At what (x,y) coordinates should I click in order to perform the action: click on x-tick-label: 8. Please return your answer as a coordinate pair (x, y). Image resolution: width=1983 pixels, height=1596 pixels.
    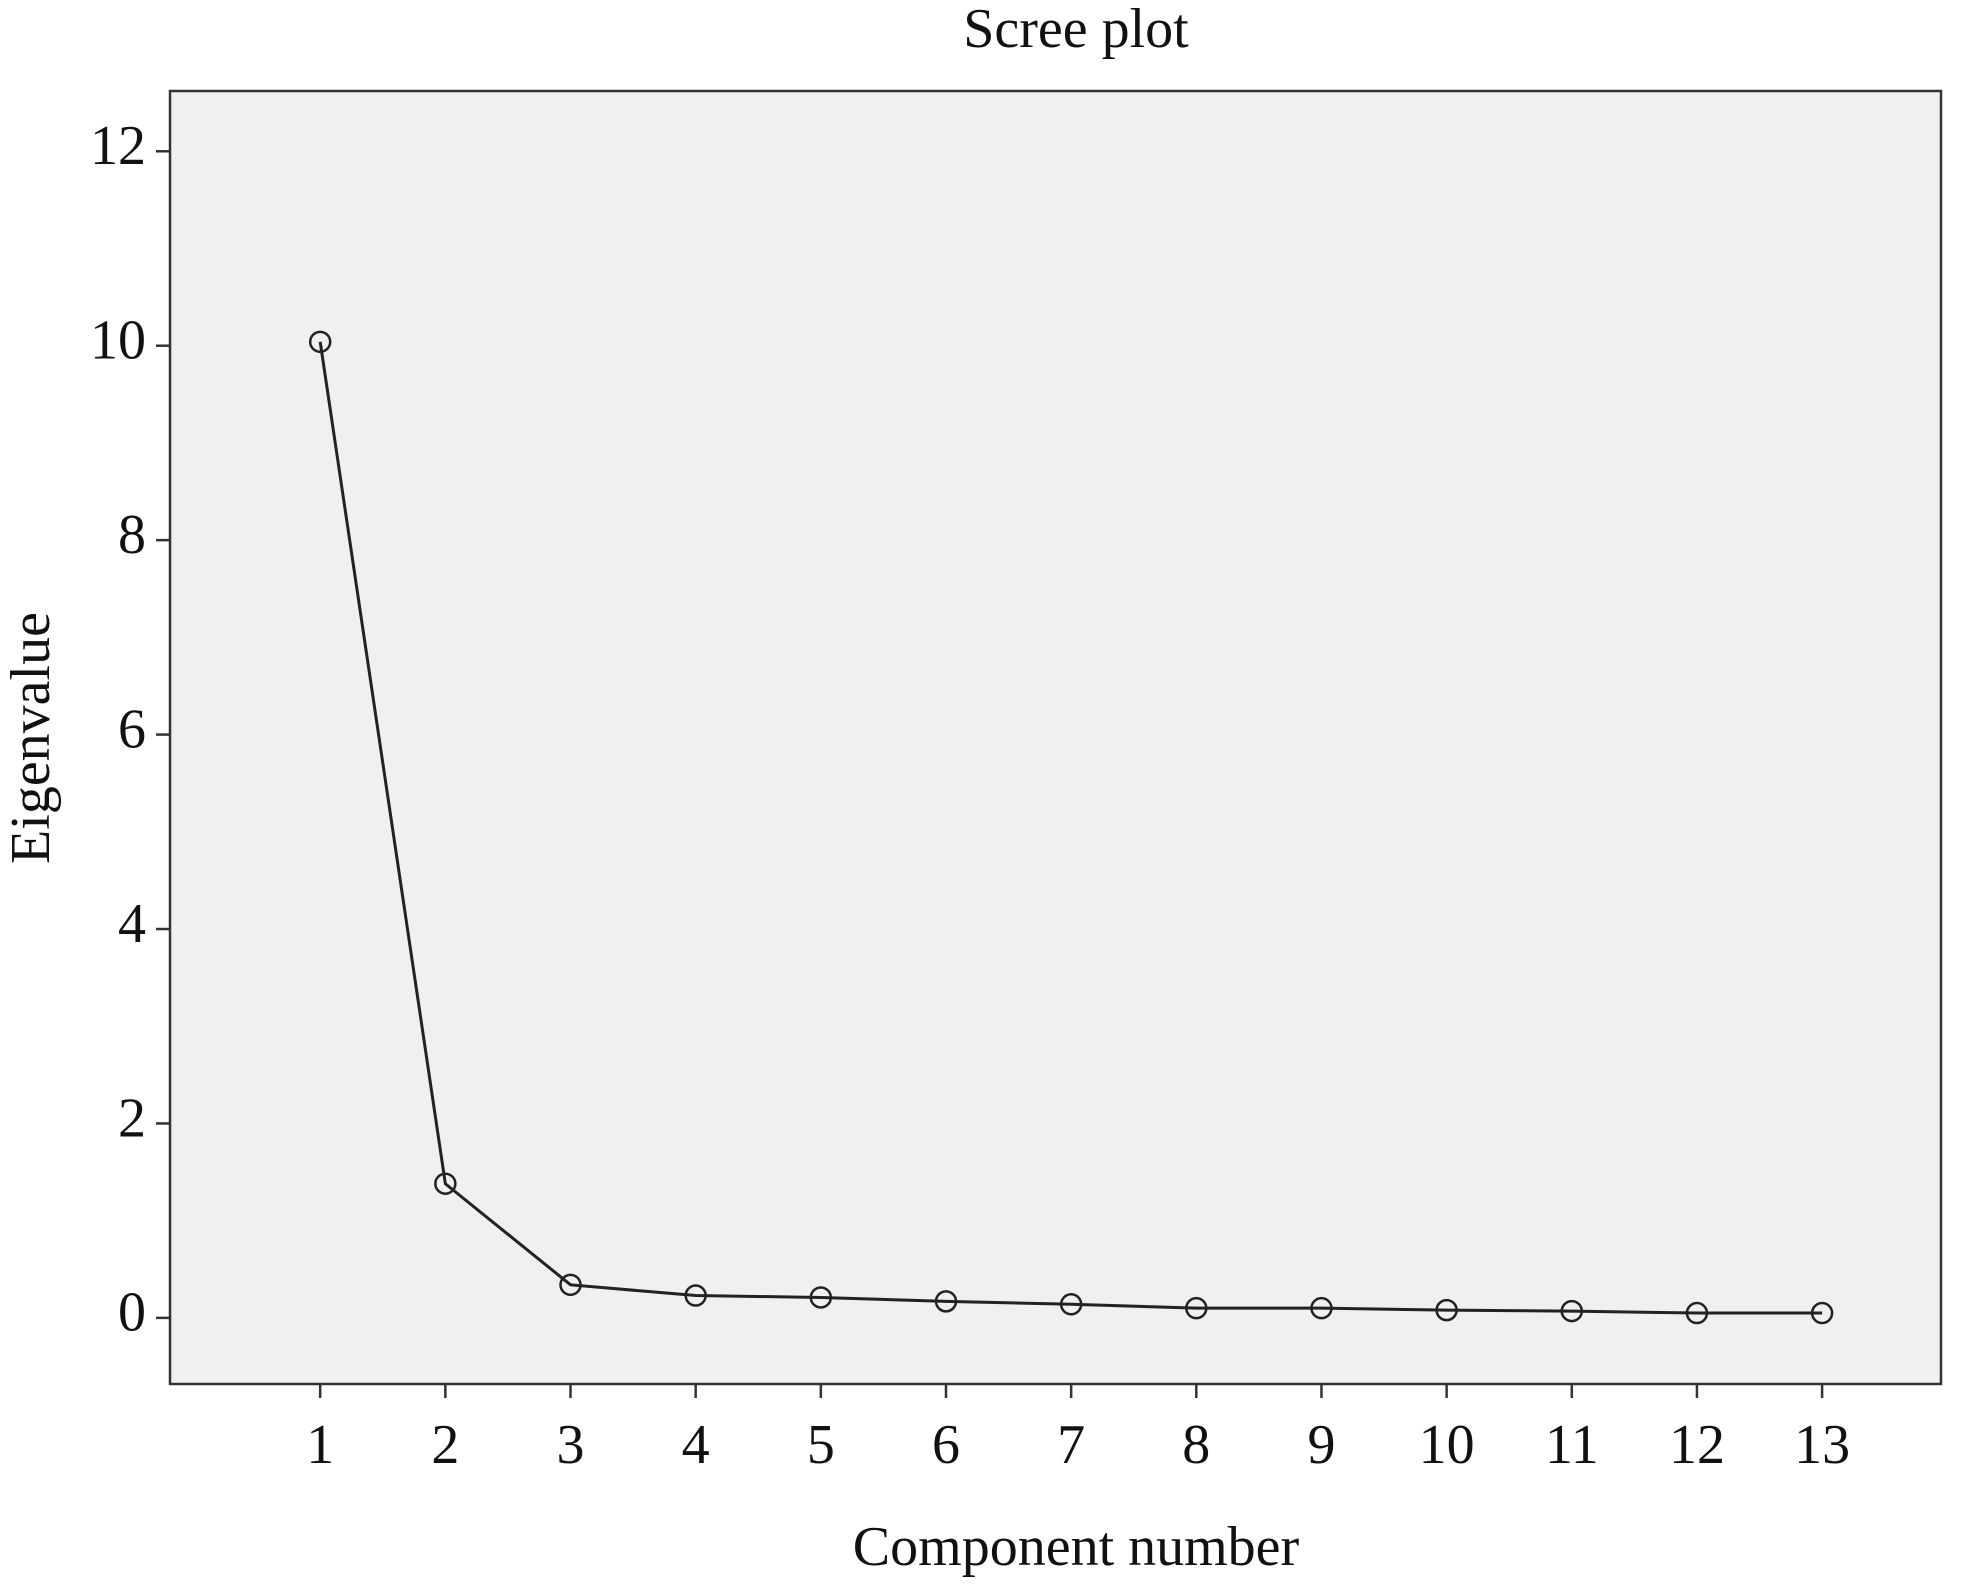
    Looking at the image, I should click on (1196, 1445).